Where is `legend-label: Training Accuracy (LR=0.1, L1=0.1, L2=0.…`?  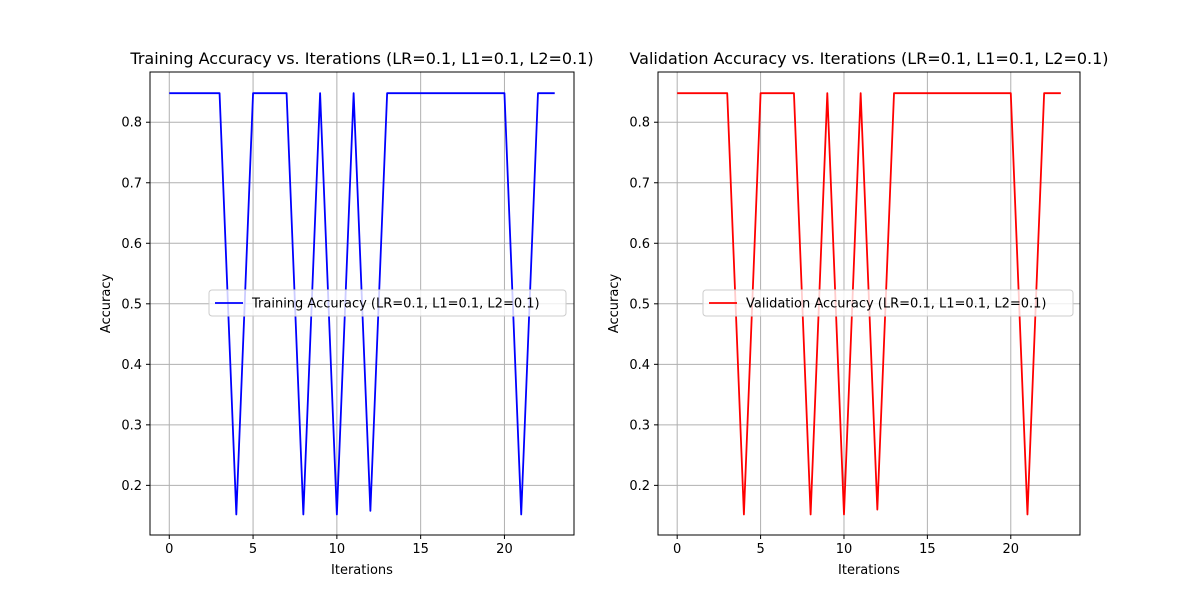
legend-label: Training Accuracy (LR=0.1, L1=0.1, L2=0.… is located at coordinates (395, 304).